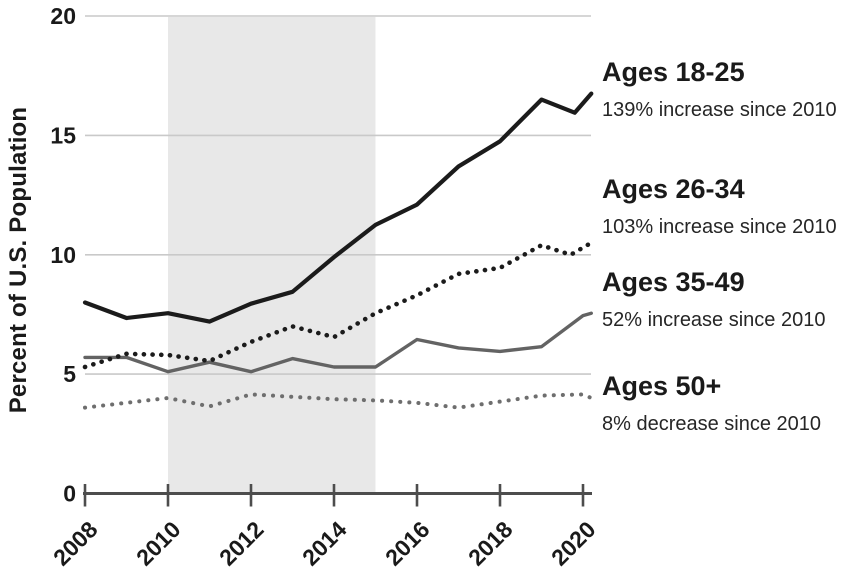 This screenshot has width=851, height=576. What do you see at coordinates (573, 543) in the screenshot?
I see `x-tick-label-2020: 2020` at bounding box center [573, 543].